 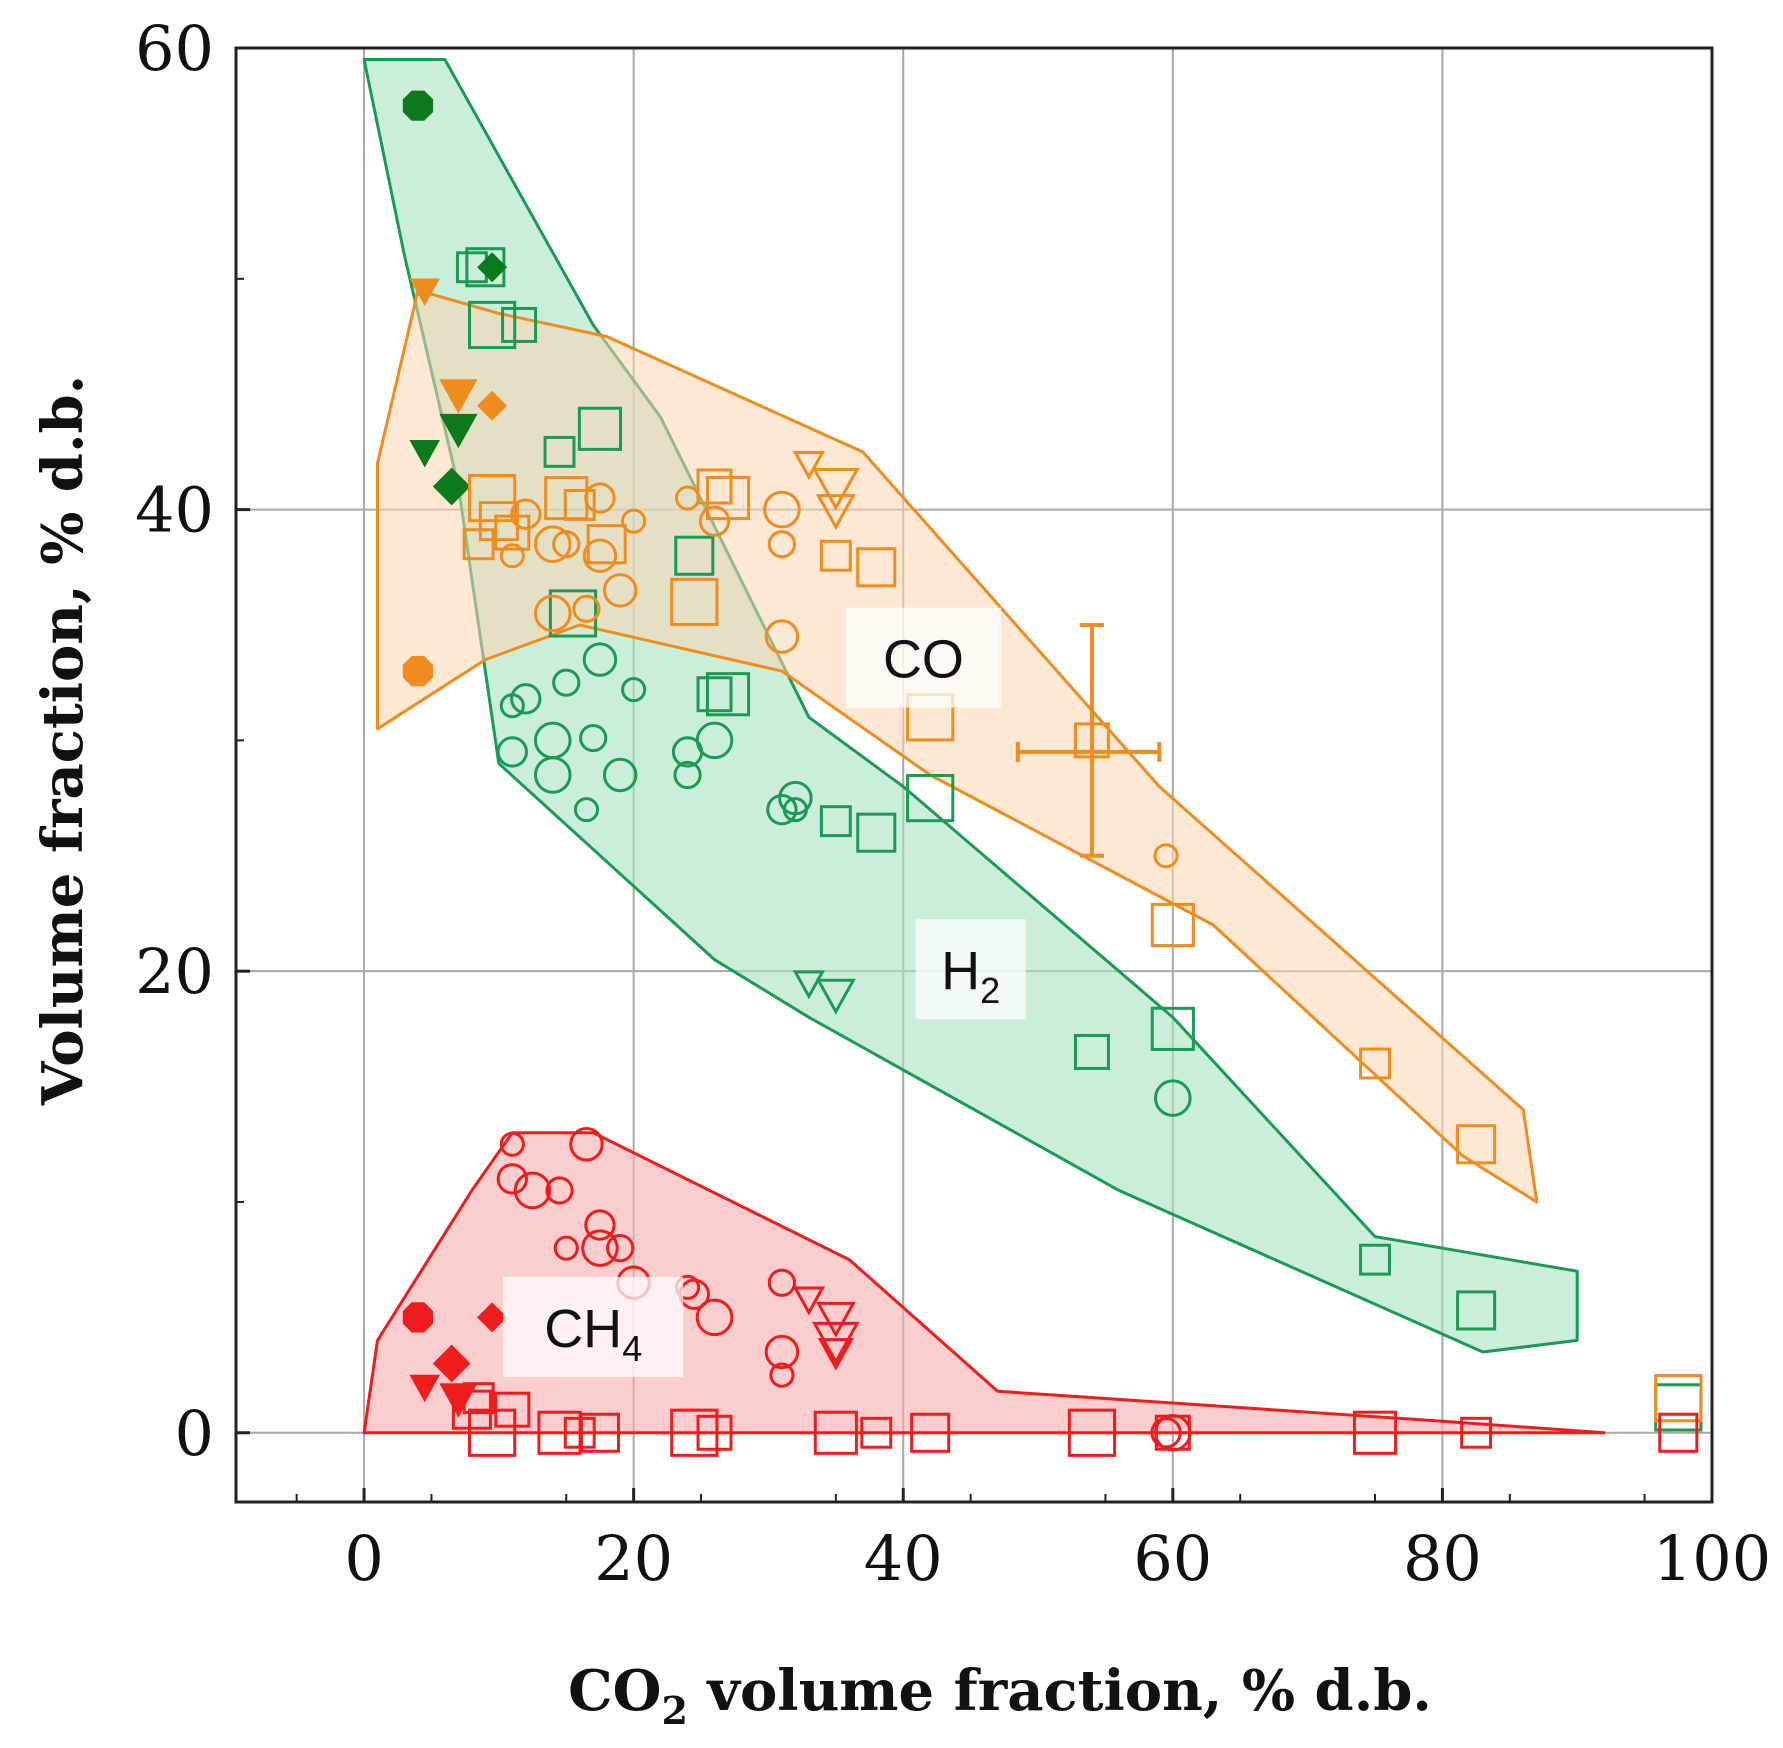 I want to click on region-label-ch4: CH4, so click(x=593, y=1334).